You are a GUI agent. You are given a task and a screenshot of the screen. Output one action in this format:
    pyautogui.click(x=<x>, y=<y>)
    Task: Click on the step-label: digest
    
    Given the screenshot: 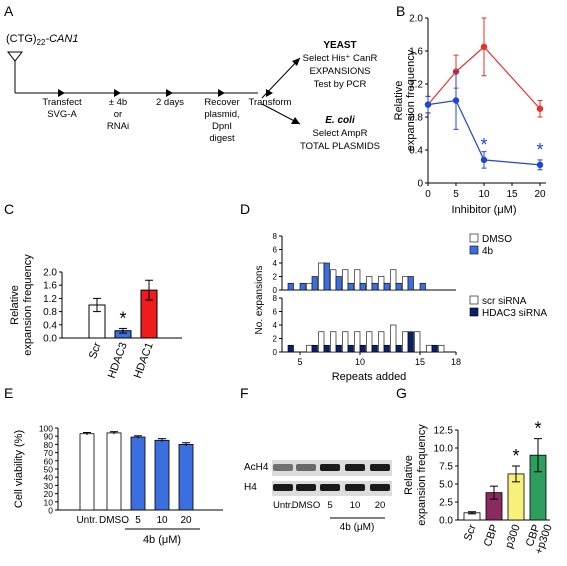 What is the action you would take?
    pyautogui.click(x=222, y=138)
    